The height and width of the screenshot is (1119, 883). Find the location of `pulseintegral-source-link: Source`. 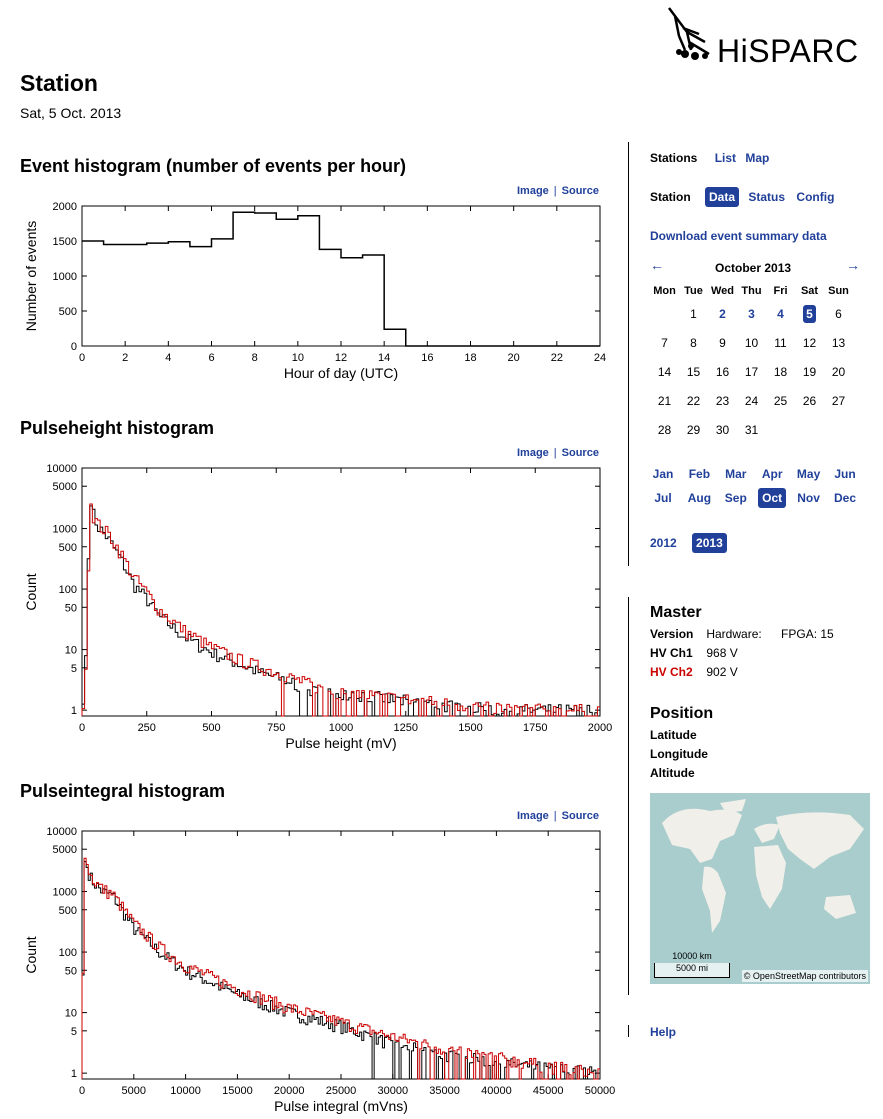

pulseintegral-source-link: Source is located at coordinates (580, 816).